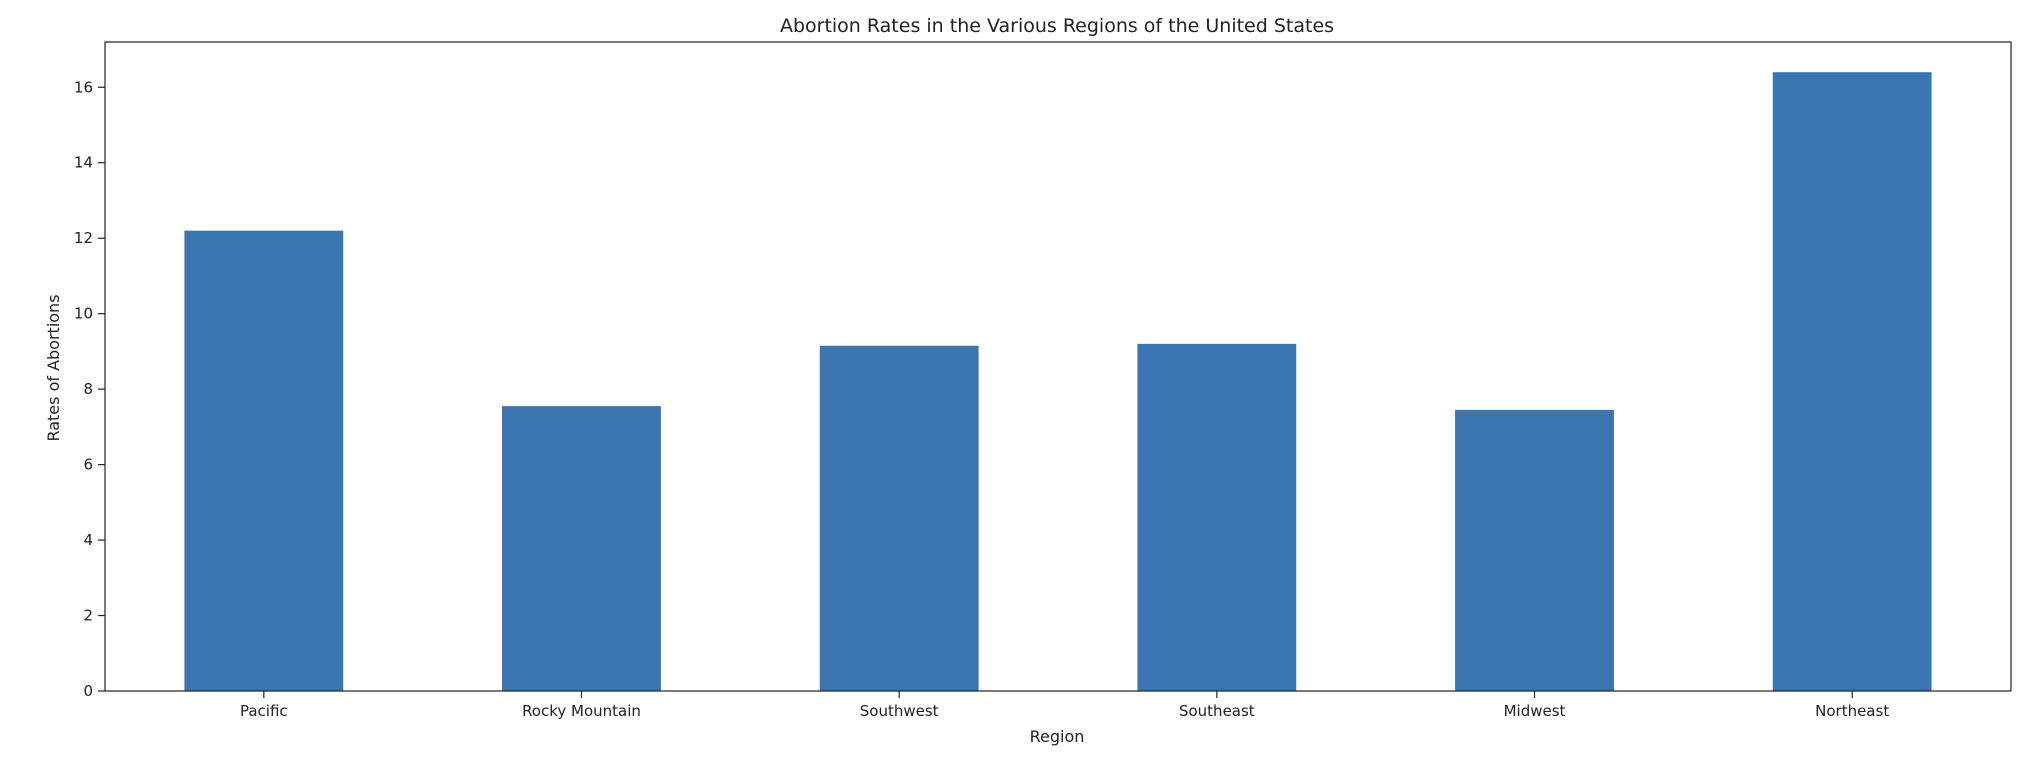 This screenshot has width=2034, height=758. I want to click on x-tick-label: Southwest, so click(899, 711).